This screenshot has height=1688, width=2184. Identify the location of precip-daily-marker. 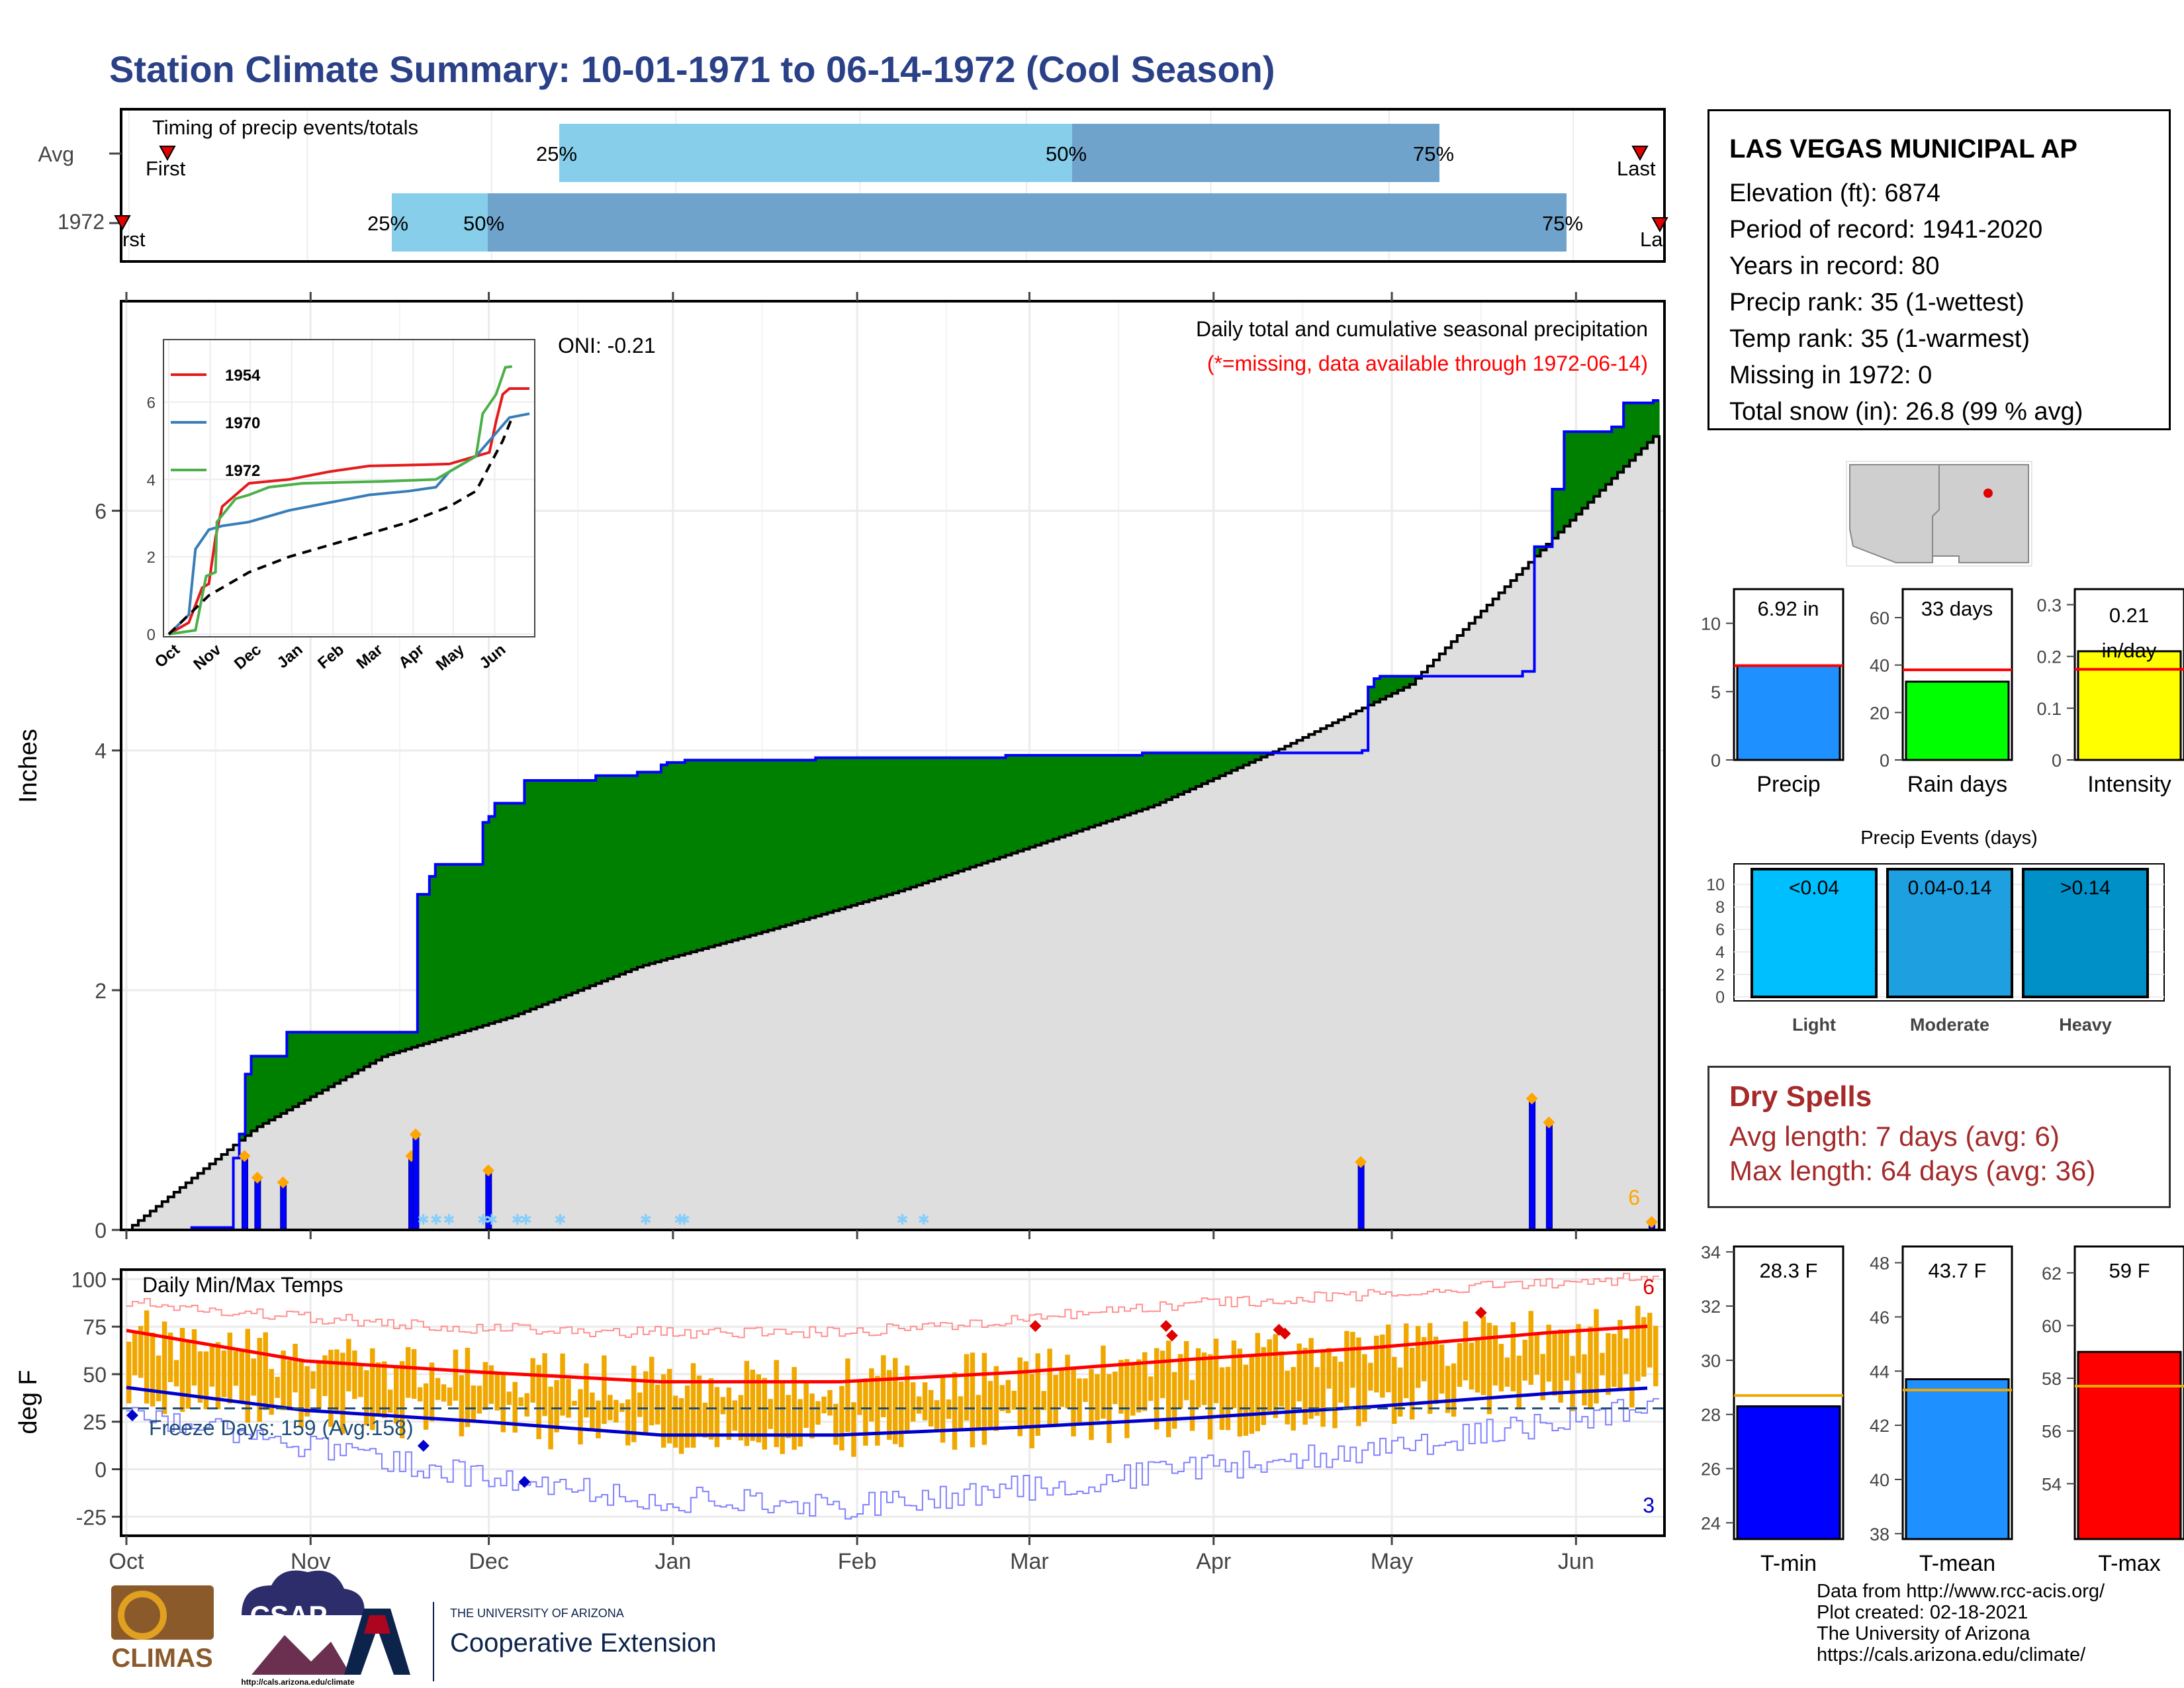
(257, 1177).